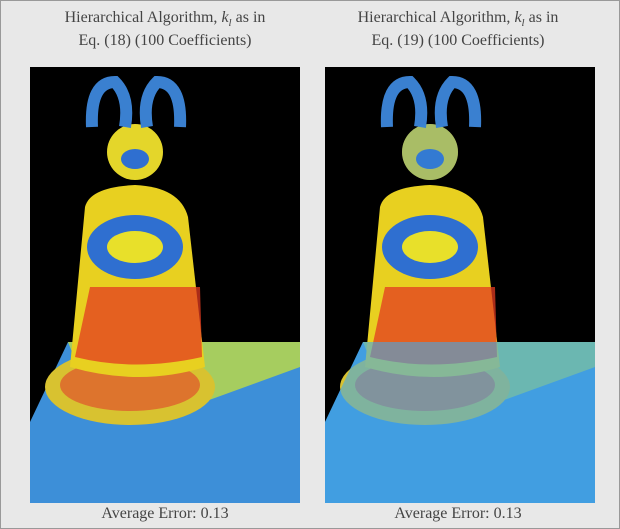 The image size is (620, 529). Describe the element at coordinates (458, 40) in the screenshot. I see `panel-title-line2: Eq. (19) (100 Coefficients)` at that location.